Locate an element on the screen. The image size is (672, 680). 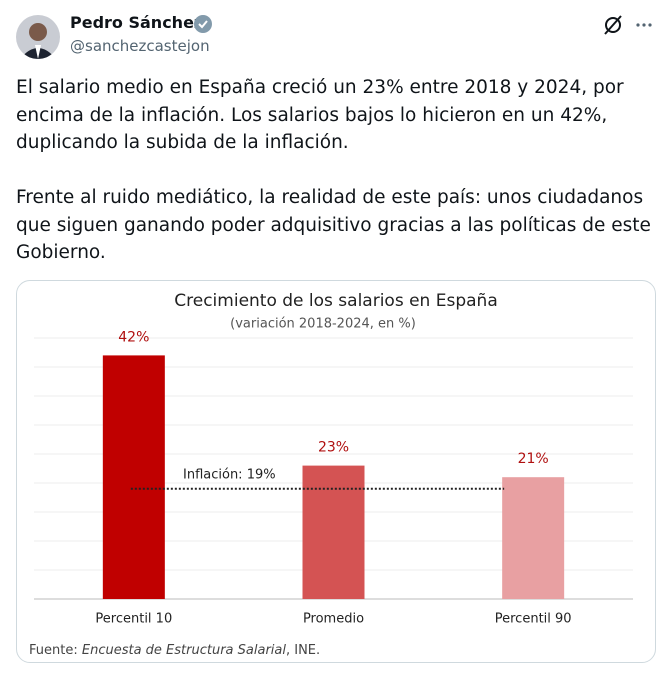
chart-subtitle: (variación 2018-2024, en %) is located at coordinates (323, 324).